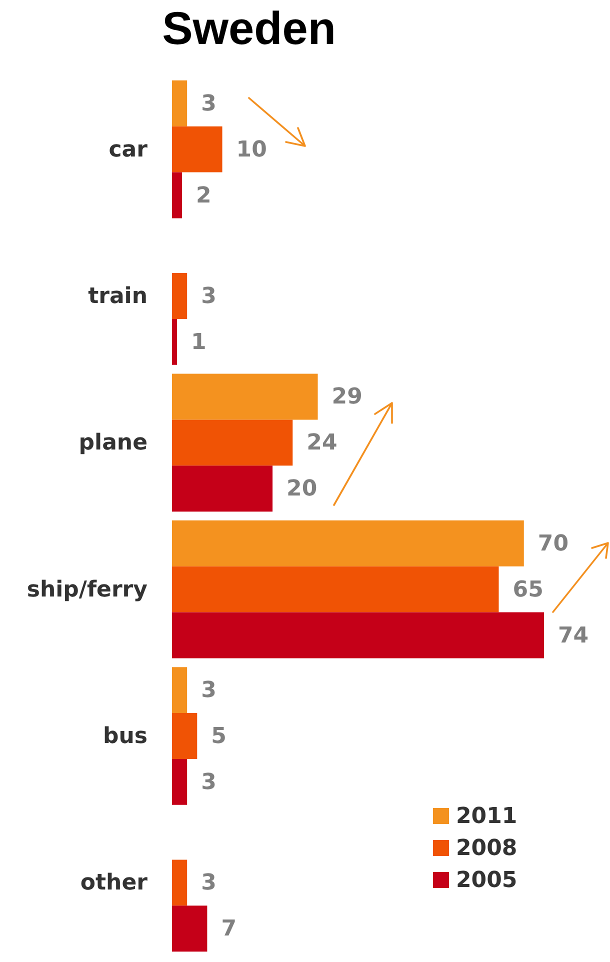 The height and width of the screenshot is (962, 610). What do you see at coordinates (228, 929) in the screenshot?
I see `data-label: 7` at bounding box center [228, 929].